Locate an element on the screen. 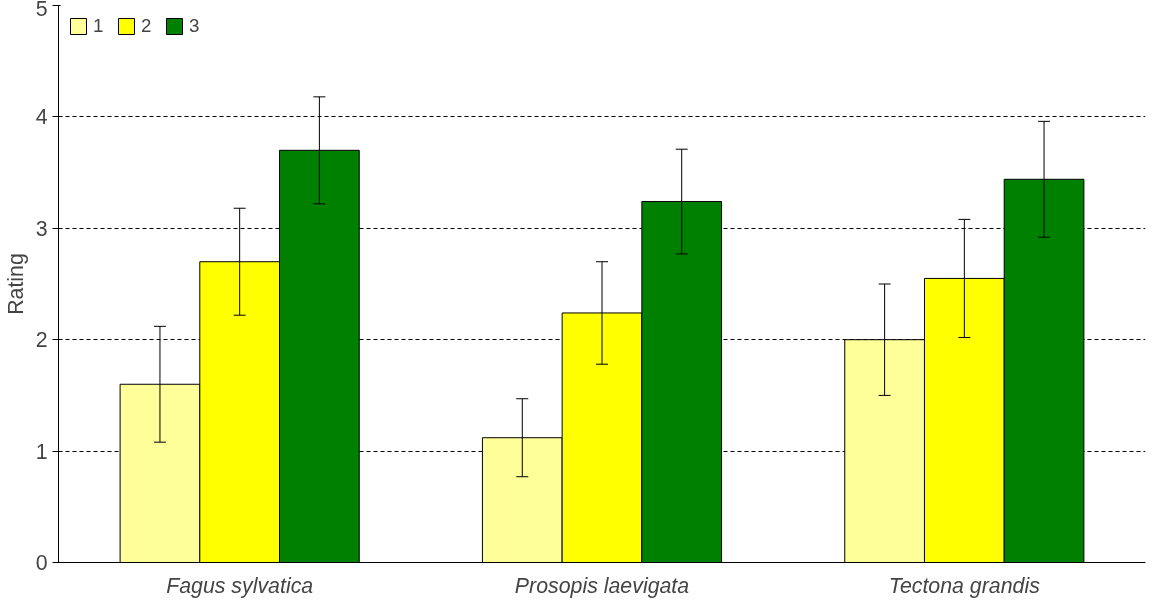 This screenshot has height=613, width=1160. x-tick-label: Prosopis laevigata is located at coordinates (602, 585).